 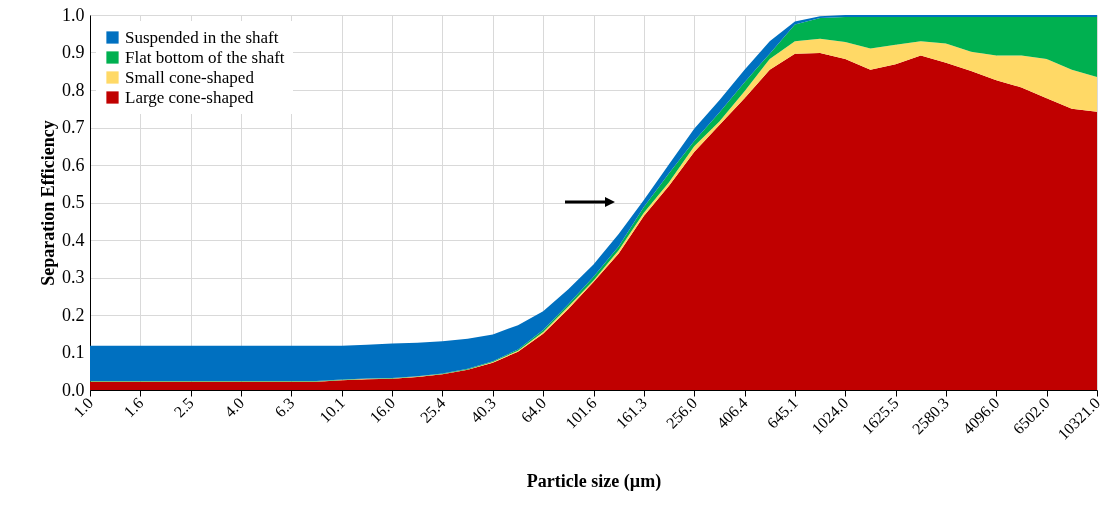 I want to click on y-tick-label: 0.3, so click(x=73, y=277).